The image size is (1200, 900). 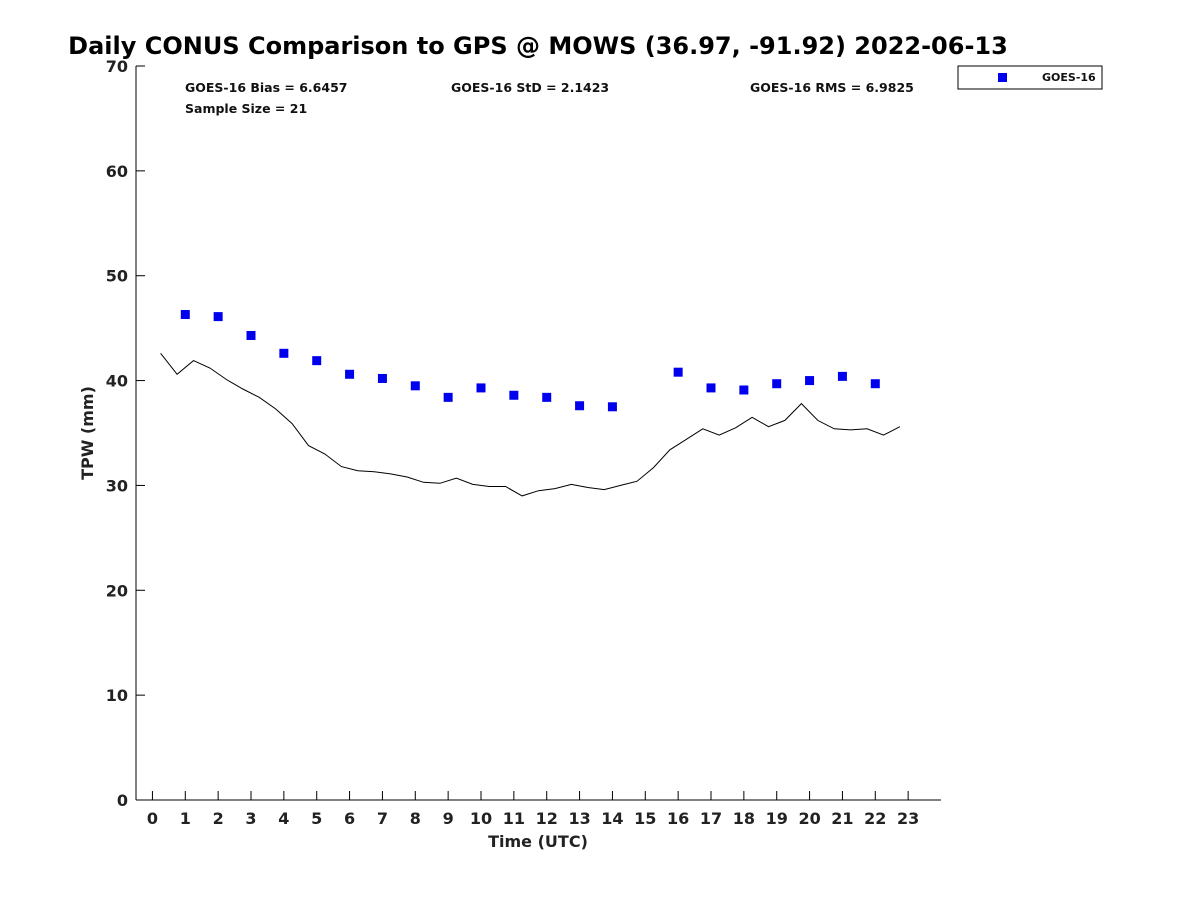 I want to click on y-tick-label: 40, so click(x=117, y=381).